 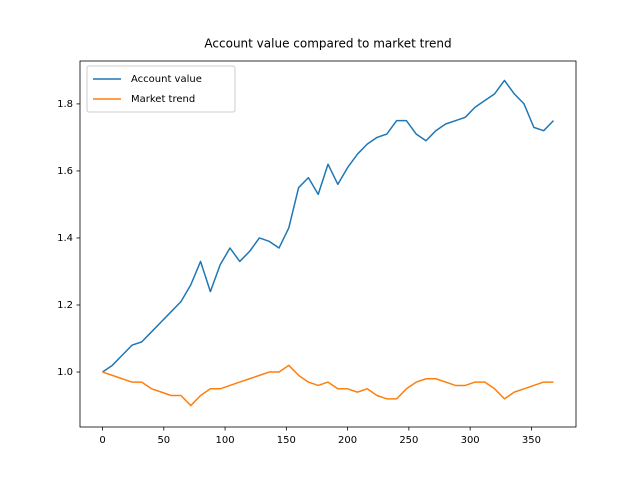 I want to click on y-tick-label: 1.0, so click(x=65, y=372).